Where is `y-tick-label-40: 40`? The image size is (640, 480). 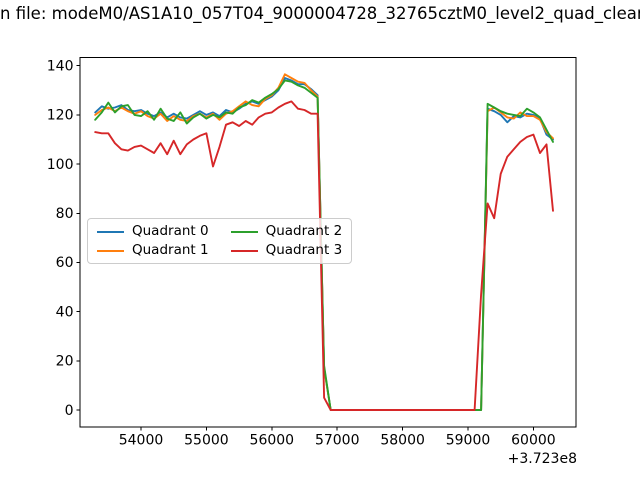
y-tick-label-40: 40 is located at coordinates (65, 312).